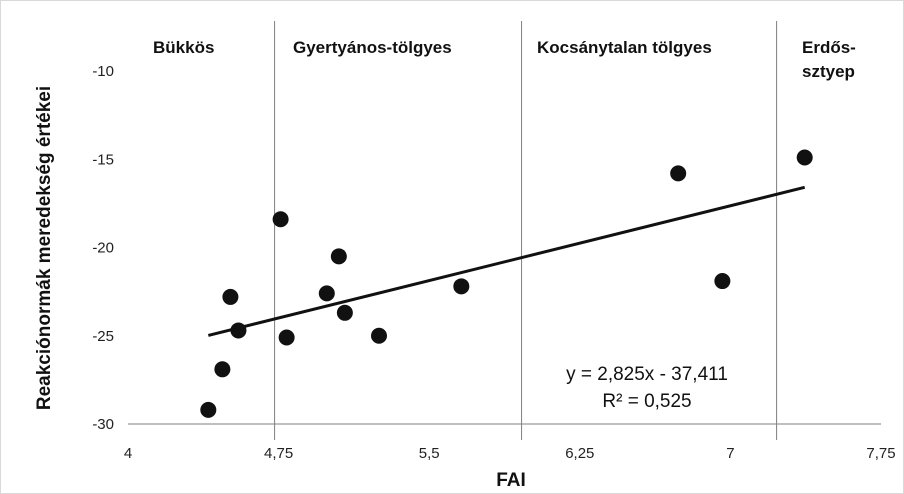 The image size is (904, 494). I want to click on y-tick-label-1: -10, so click(103, 71).